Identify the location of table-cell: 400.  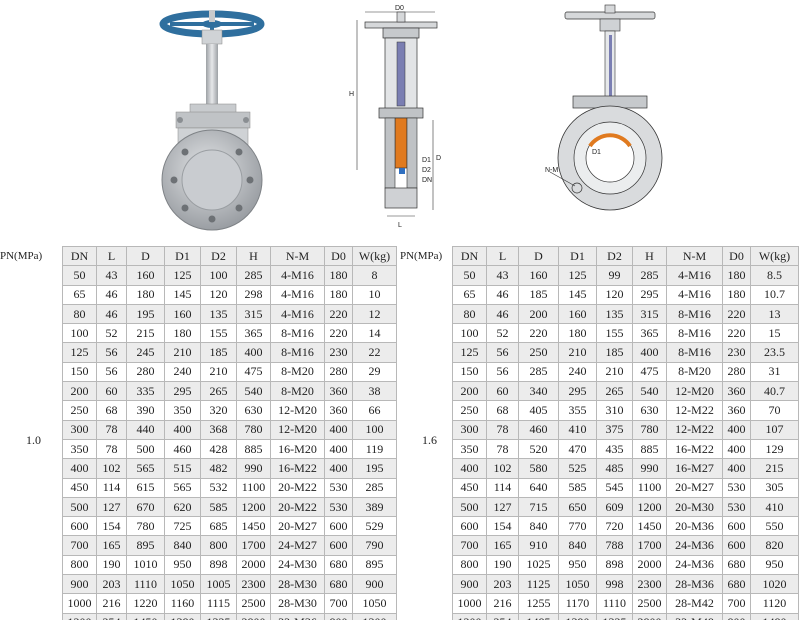
(736, 449).